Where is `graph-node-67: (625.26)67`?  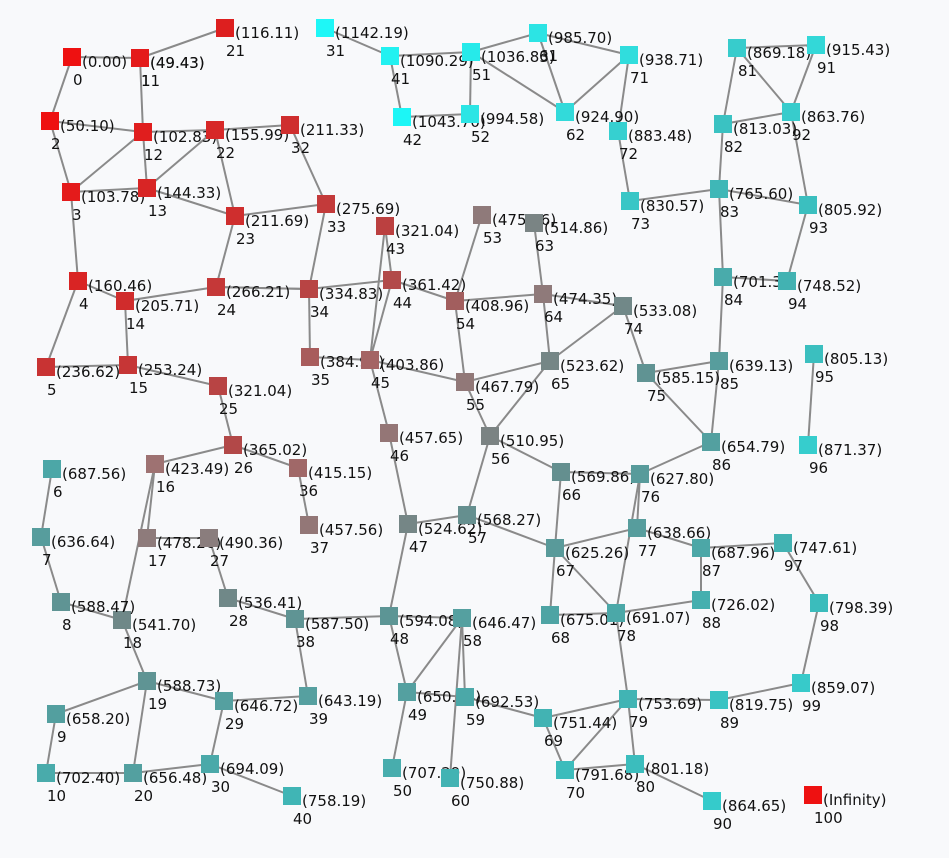
graph-node-67: (625.26)67 is located at coordinates (587, 559).